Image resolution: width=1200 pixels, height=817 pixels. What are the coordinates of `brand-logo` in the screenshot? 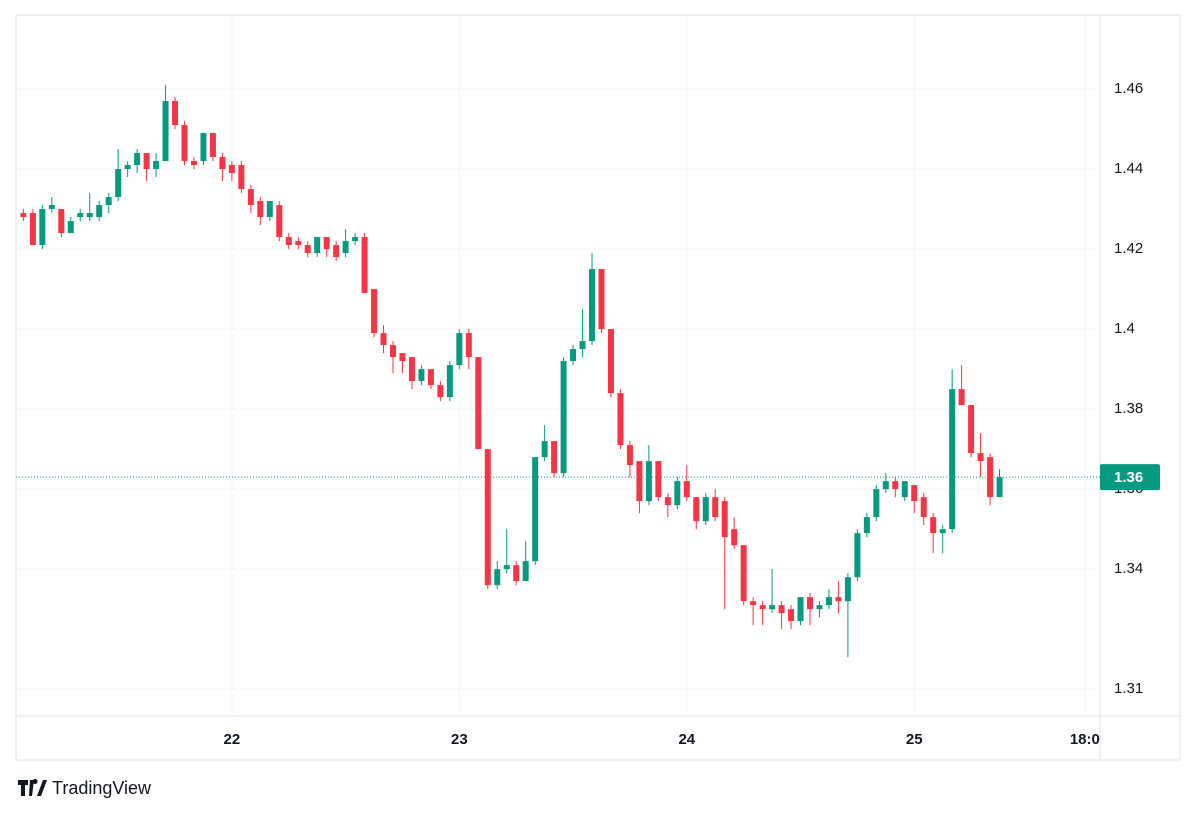 It's located at (32, 787).